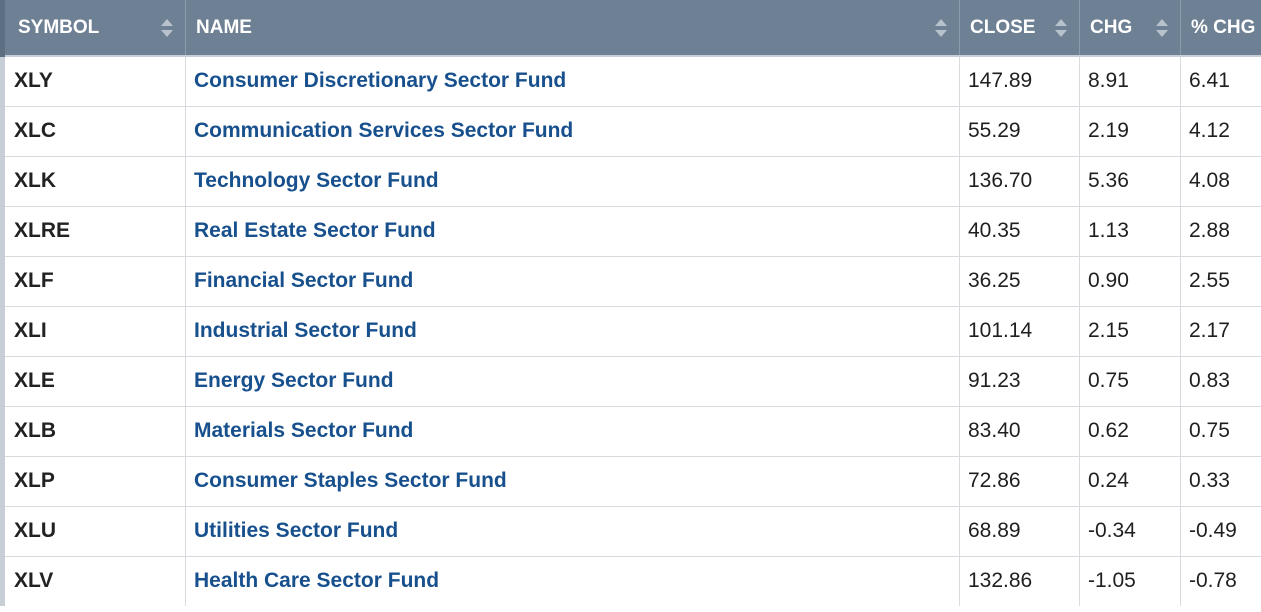 This screenshot has height=612, width=1261. Describe the element at coordinates (1130, 330) in the screenshot. I see `cell-chg: 2.15` at that location.